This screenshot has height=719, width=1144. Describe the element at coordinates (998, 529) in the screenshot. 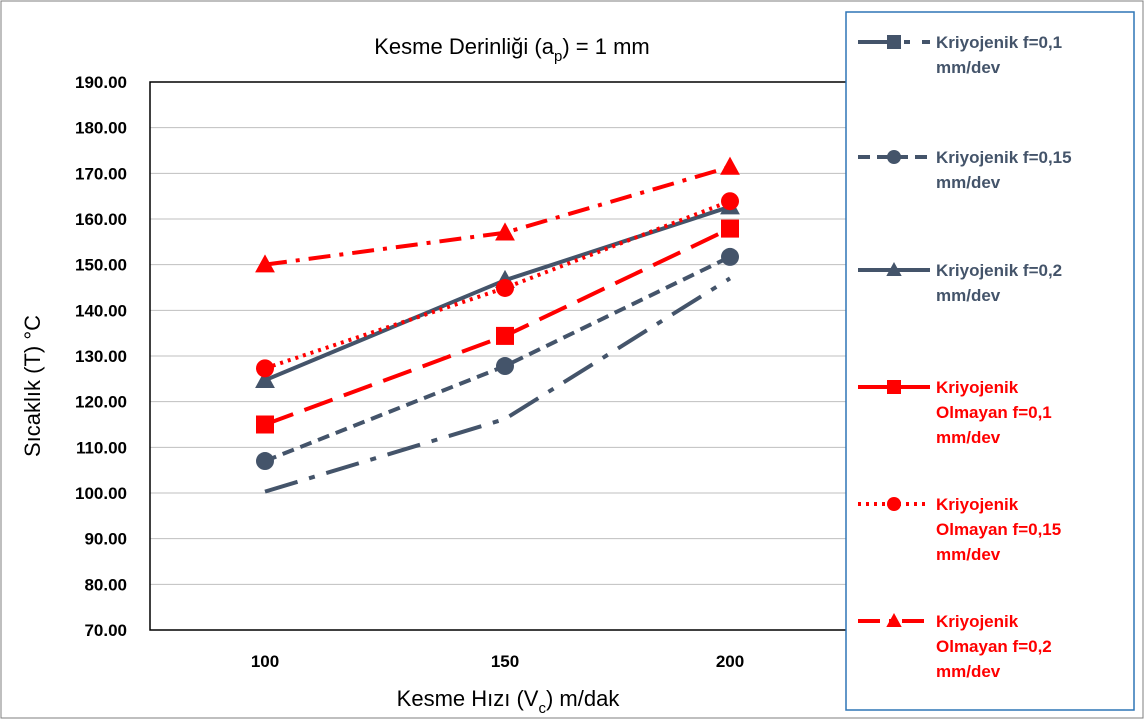

I see `legend-label-5: Olmayan f=0,15` at that location.